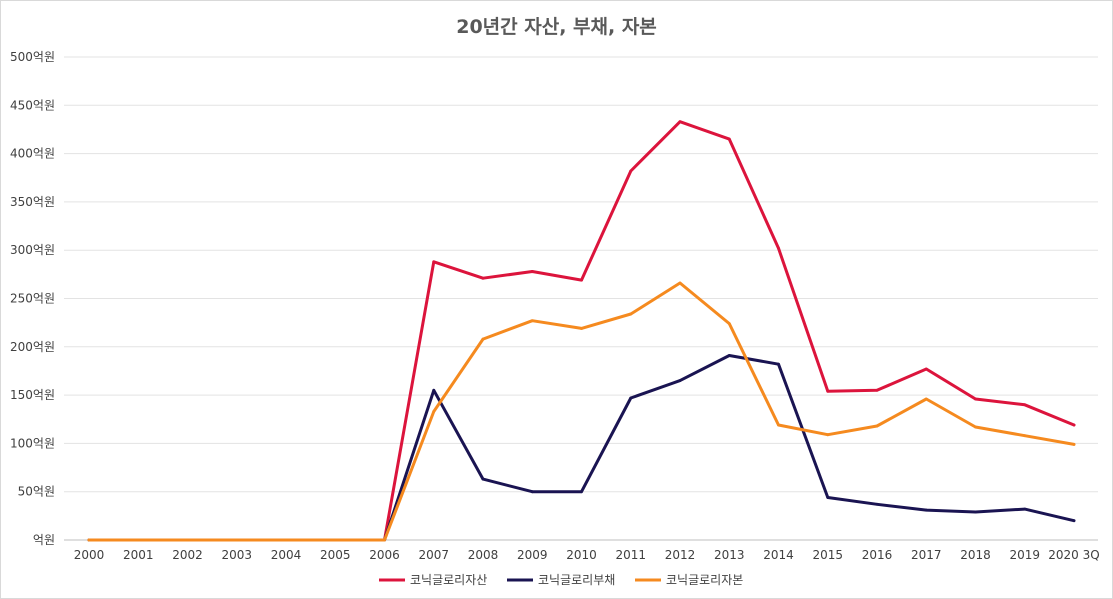 This screenshot has height=599, width=1113. What do you see at coordinates (138, 555) in the screenshot?
I see `x-tick-label: 2001` at bounding box center [138, 555].